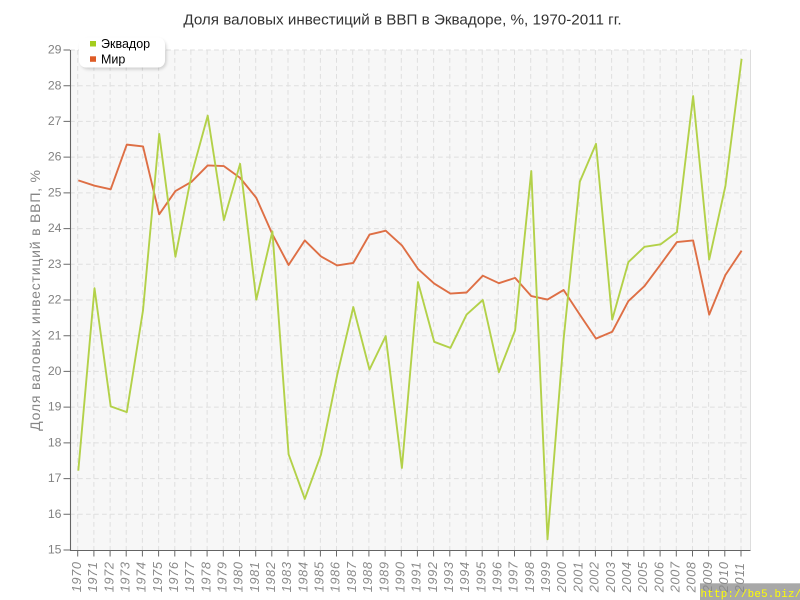 The image size is (800, 600). What do you see at coordinates (55, 157) in the screenshot?
I see `svg-text: 26` at bounding box center [55, 157].